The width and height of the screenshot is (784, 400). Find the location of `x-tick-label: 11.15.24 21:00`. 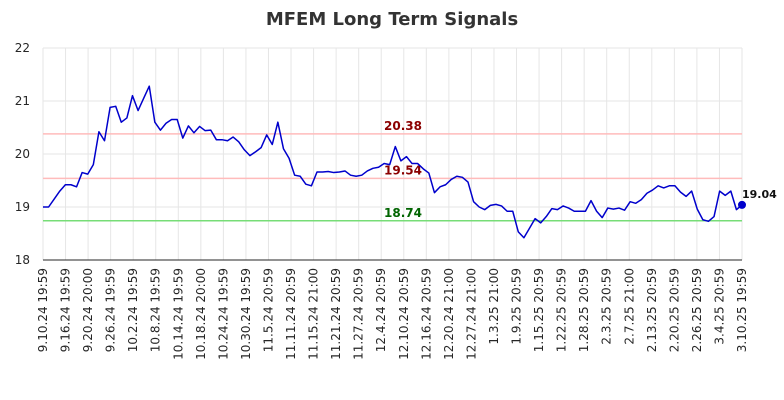

x-tick-label: 11.15.24 21:00 is located at coordinates (314, 314).